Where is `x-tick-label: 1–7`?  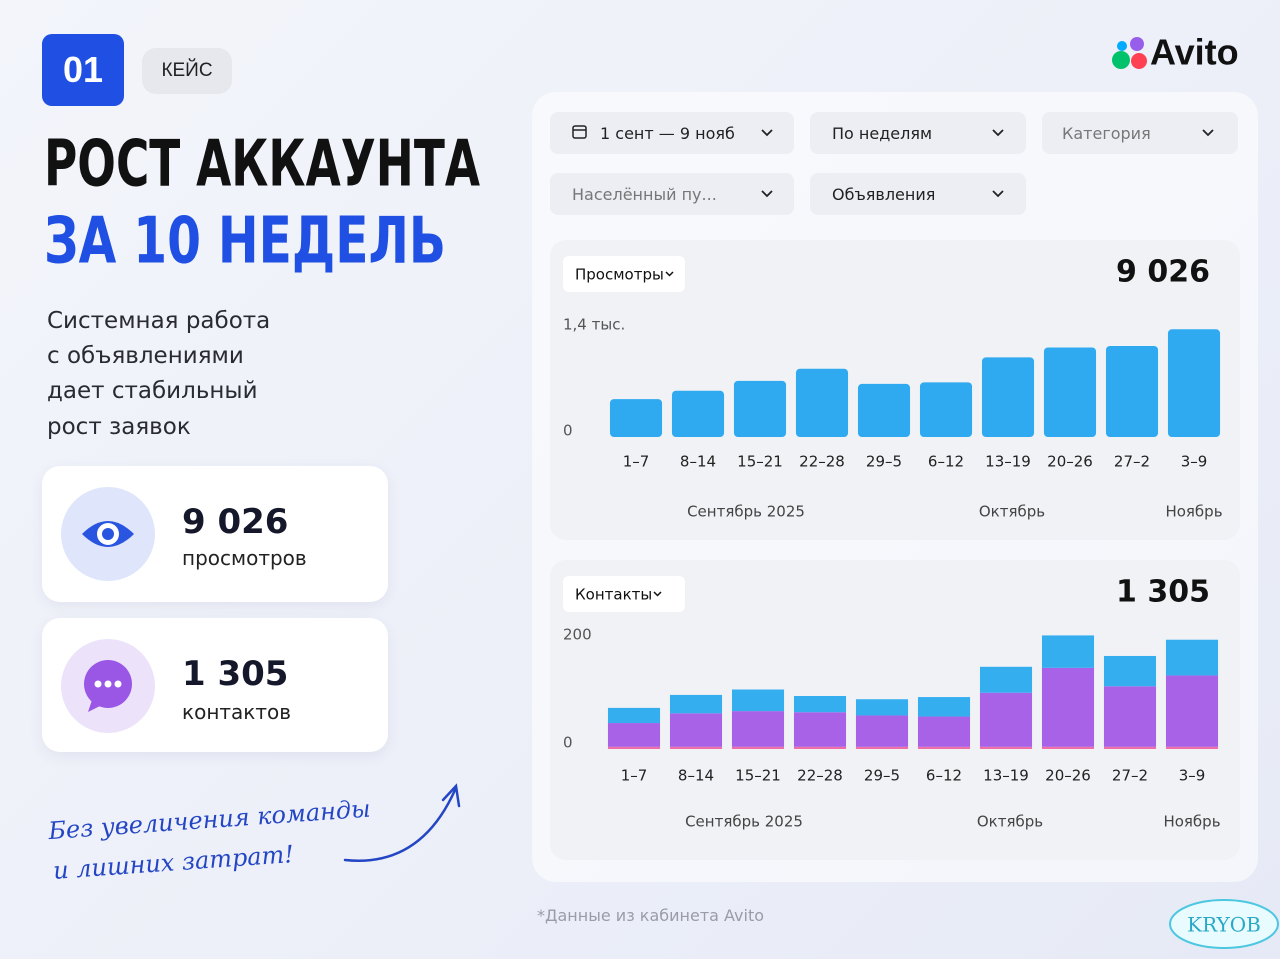 x-tick-label: 1–7 is located at coordinates (636, 462).